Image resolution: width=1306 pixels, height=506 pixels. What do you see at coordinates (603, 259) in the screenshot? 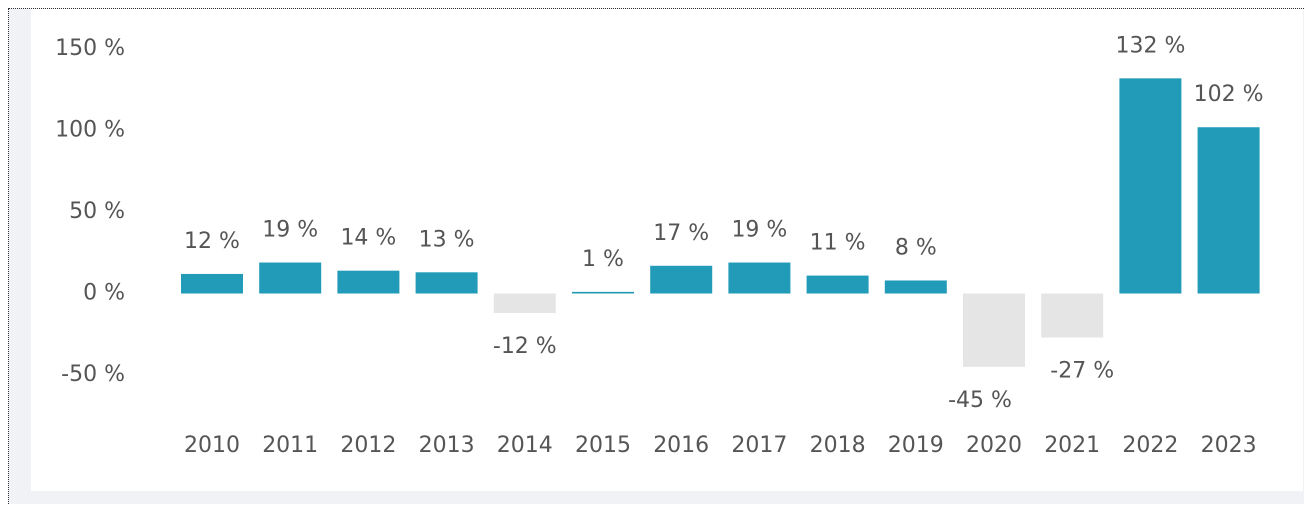
I see `value-label: 1 %` at bounding box center [603, 259].